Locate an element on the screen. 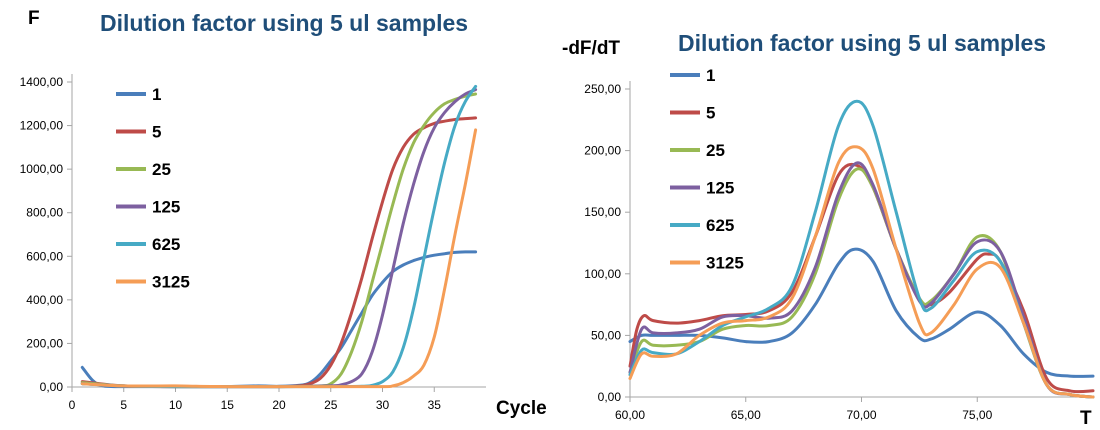 This screenshot has height=430, width=1100. y-tick-label: 1400,00 is located at coordinates (42, 82).